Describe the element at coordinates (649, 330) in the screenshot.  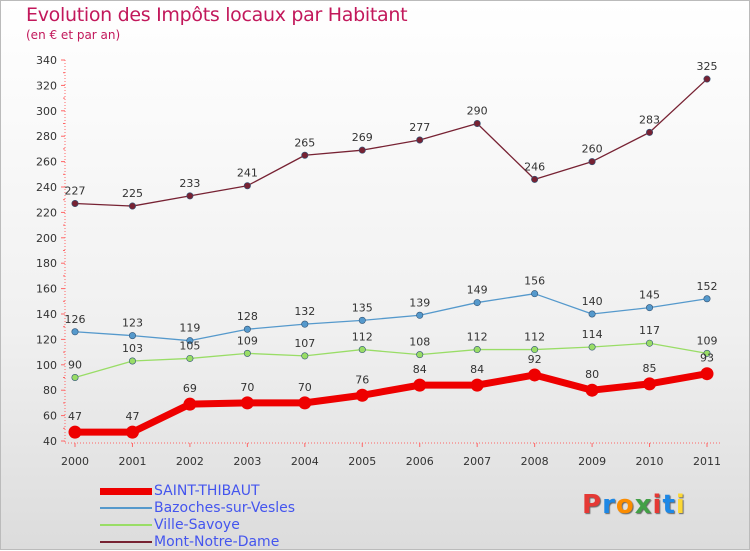
I see `data-label: 117` at that location.